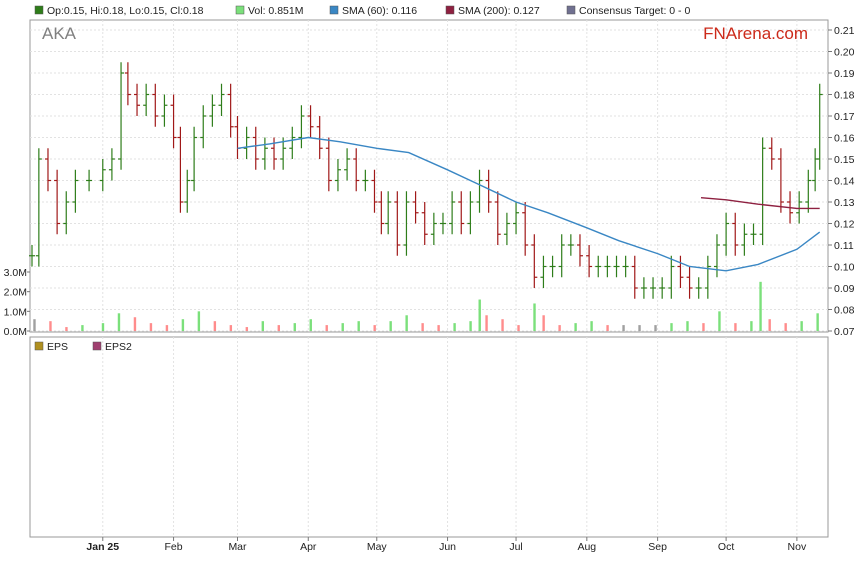 The height and width of the screenshot is (566, 859). Describe the element at coordinates (844, 74) in the screenshot. I see `price-tick-label: 0.19` at that location.